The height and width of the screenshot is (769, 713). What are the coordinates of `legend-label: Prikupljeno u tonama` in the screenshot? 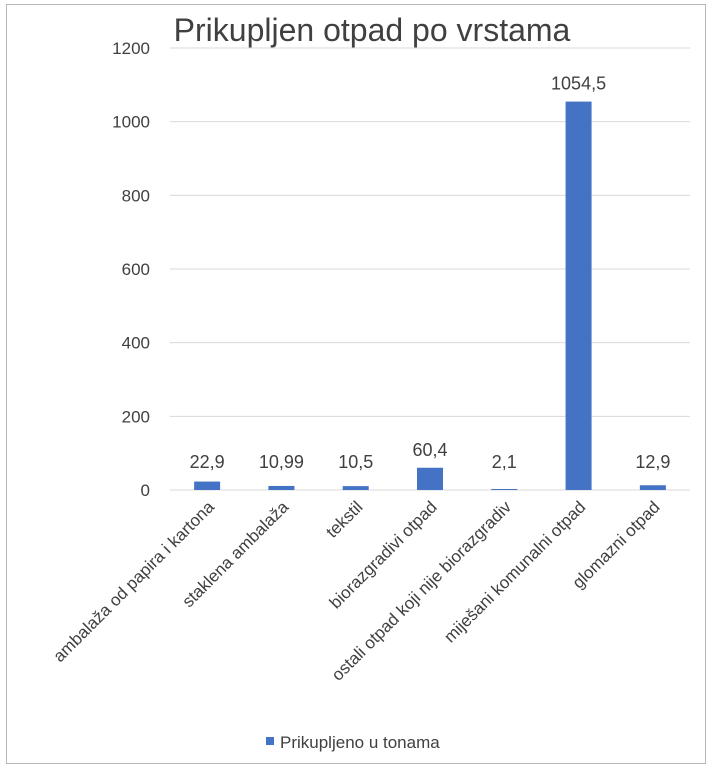 It's located at (360, 742).